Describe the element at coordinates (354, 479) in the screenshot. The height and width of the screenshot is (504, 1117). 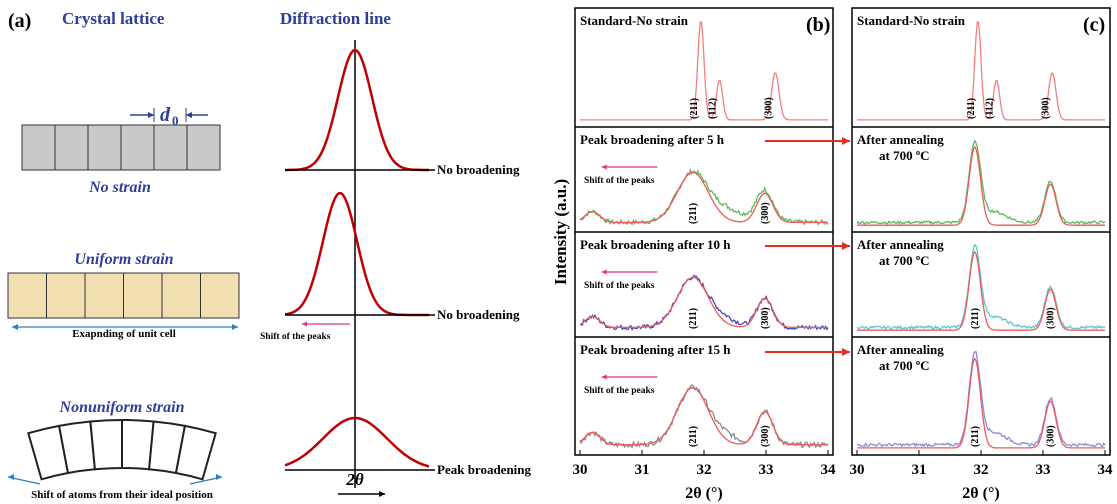
I see `axis-label: 2θ` at that location.